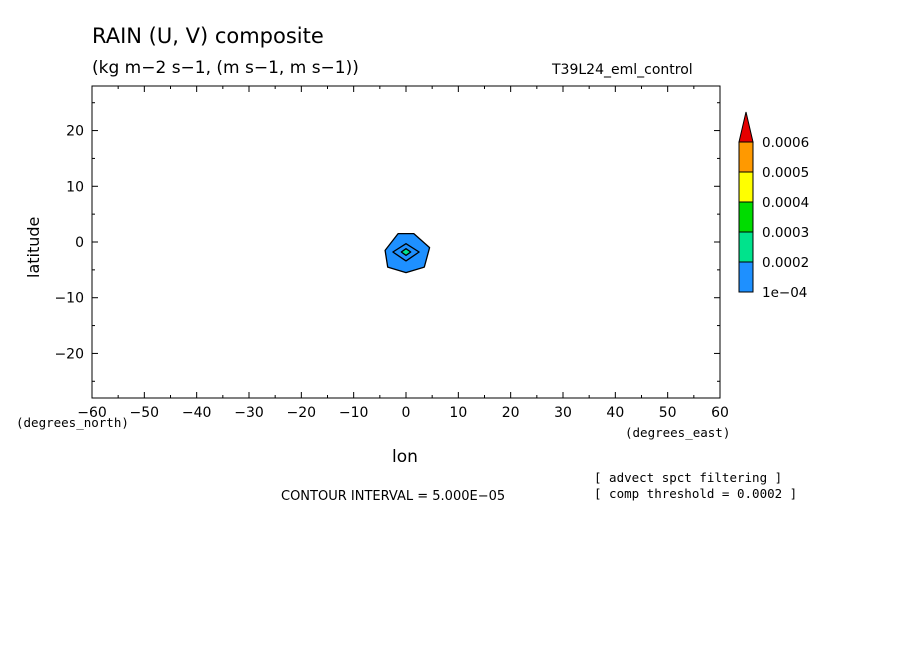 This screenshot has width=904, height=654. I want to click on x-axis-label: lon, so click(405, 457).